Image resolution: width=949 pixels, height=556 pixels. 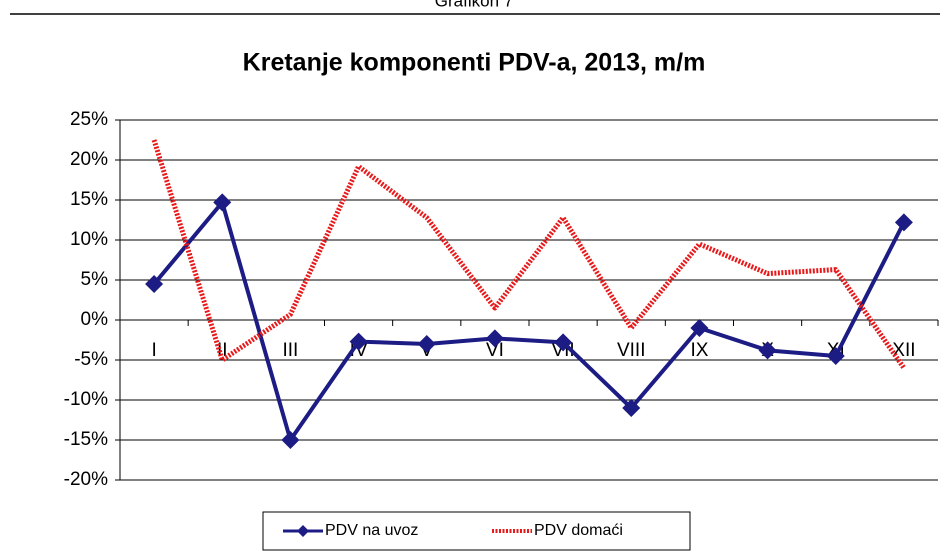 I want to click on x-tick-label: I, so click(x=153, y=350).